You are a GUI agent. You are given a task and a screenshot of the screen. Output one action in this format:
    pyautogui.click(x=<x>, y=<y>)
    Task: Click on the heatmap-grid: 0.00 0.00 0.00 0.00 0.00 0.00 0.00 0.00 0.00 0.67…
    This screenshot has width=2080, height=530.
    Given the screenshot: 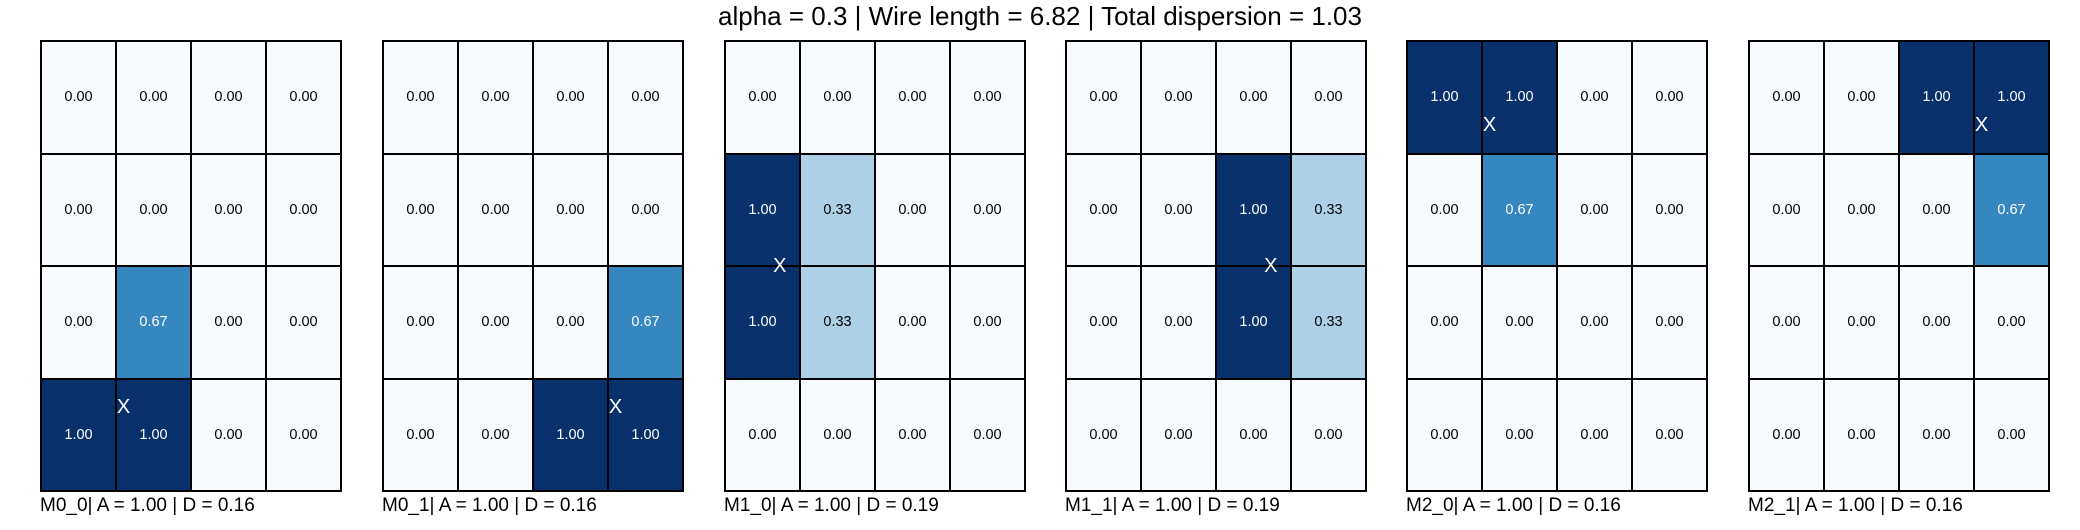 What is the action you would take?
    pyautogui.click(x=191, y=266)
    